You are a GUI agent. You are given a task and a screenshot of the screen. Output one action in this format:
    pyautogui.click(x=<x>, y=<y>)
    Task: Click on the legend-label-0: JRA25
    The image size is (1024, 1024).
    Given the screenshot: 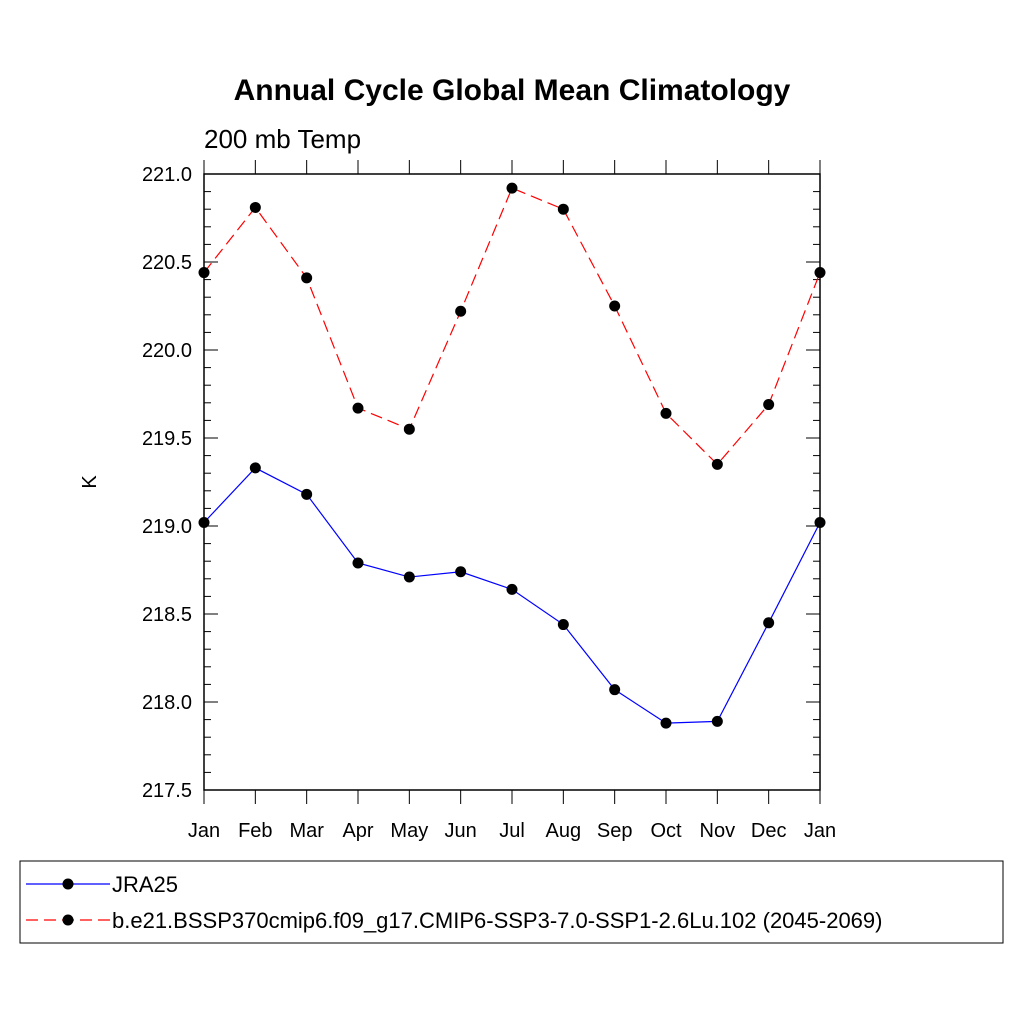 What is the action you would take?
    pyautogui.click(x=145, y=884)
    